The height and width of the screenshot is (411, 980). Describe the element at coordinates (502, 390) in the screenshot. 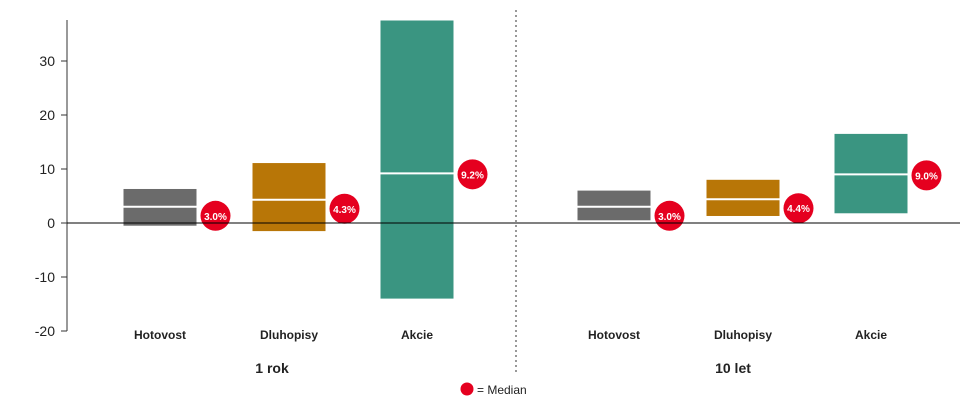

I see `legend-label: = Median` at that location.